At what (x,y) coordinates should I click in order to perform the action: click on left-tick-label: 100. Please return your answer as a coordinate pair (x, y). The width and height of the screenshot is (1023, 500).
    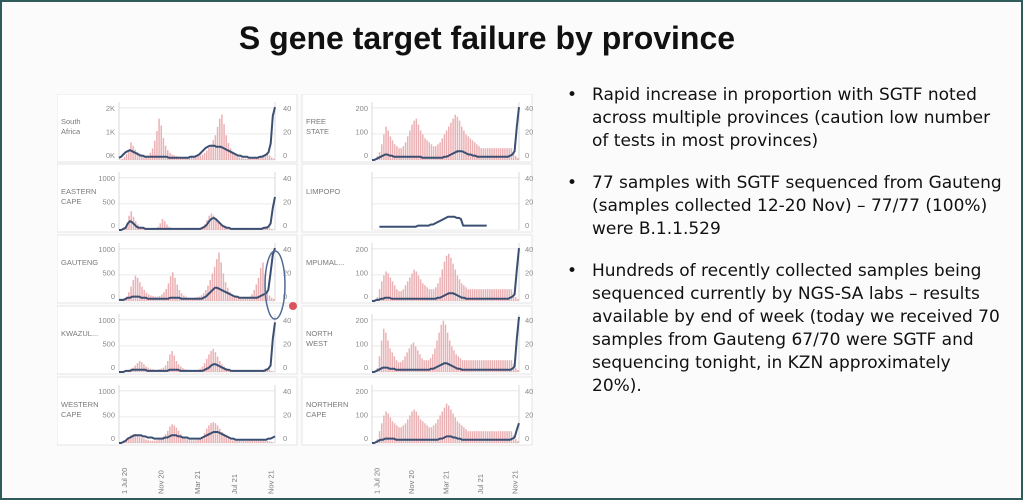
    Looking at the image, I should click on (361, 272).